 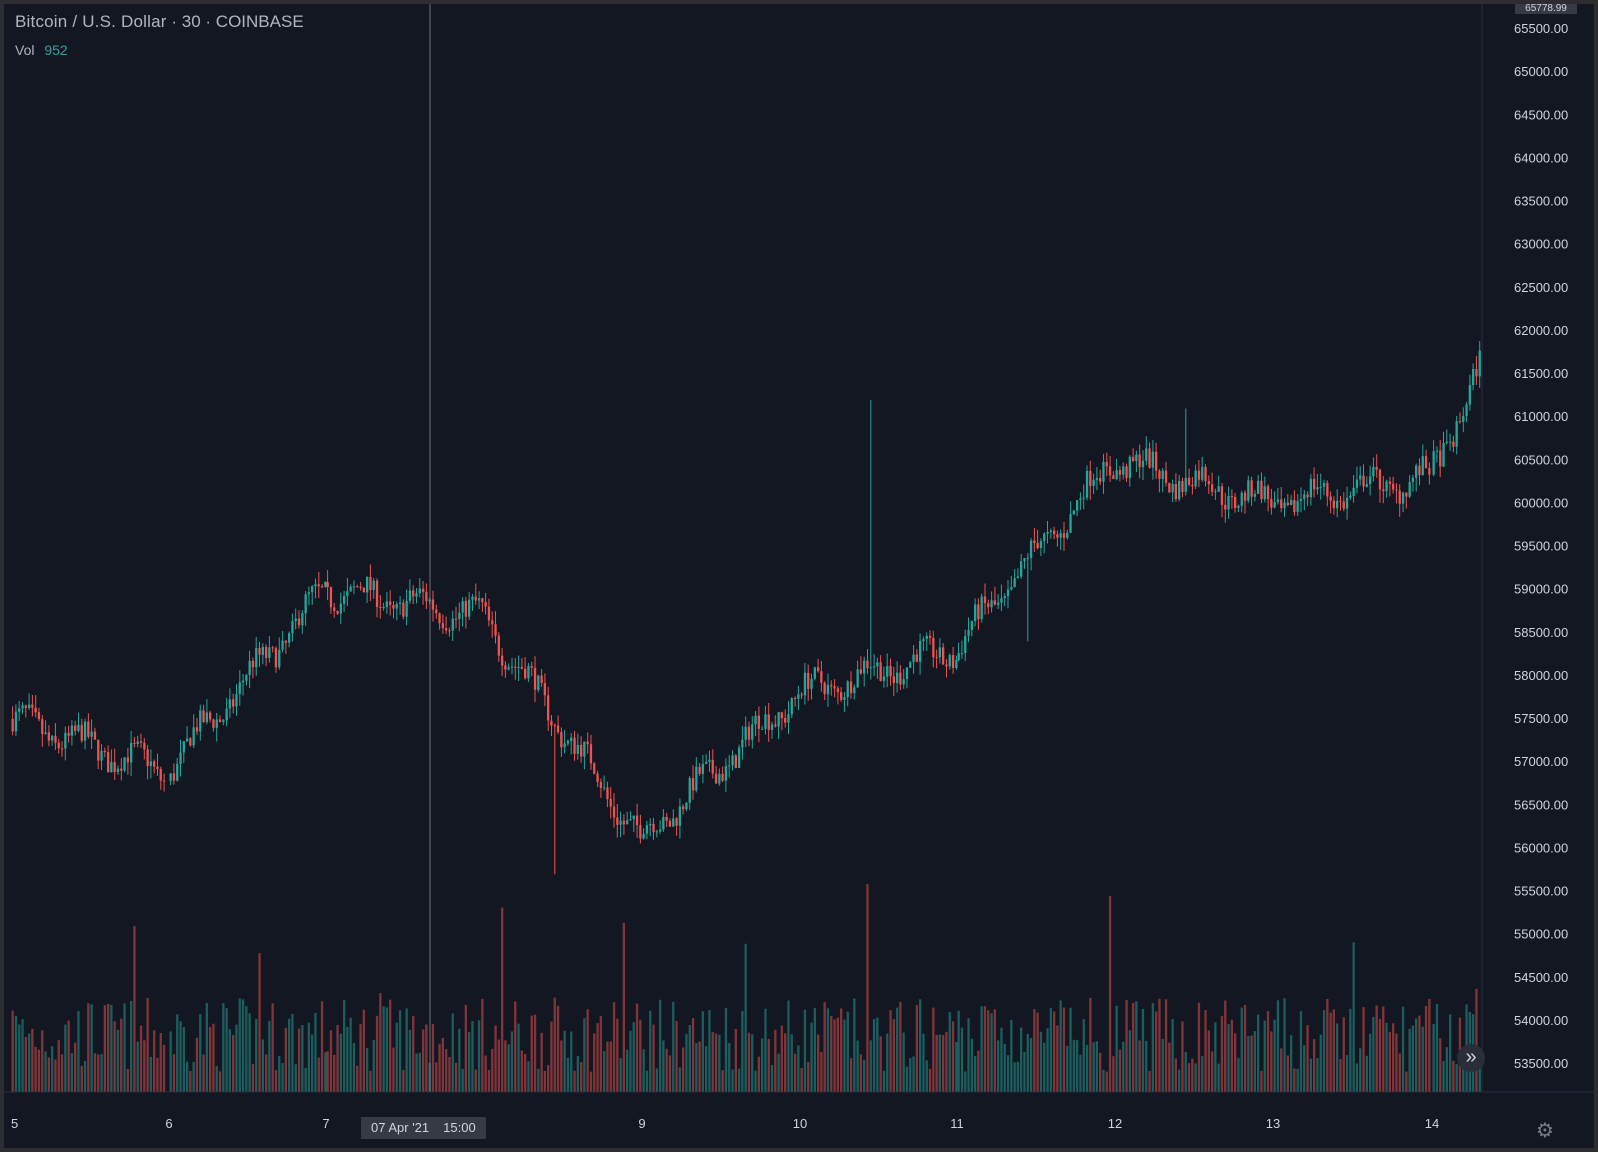 What do you see at coordinates (1545, 1130) in the screenshot?
I see `settings-button: ⚙` at bounding box center [1545, 1130].